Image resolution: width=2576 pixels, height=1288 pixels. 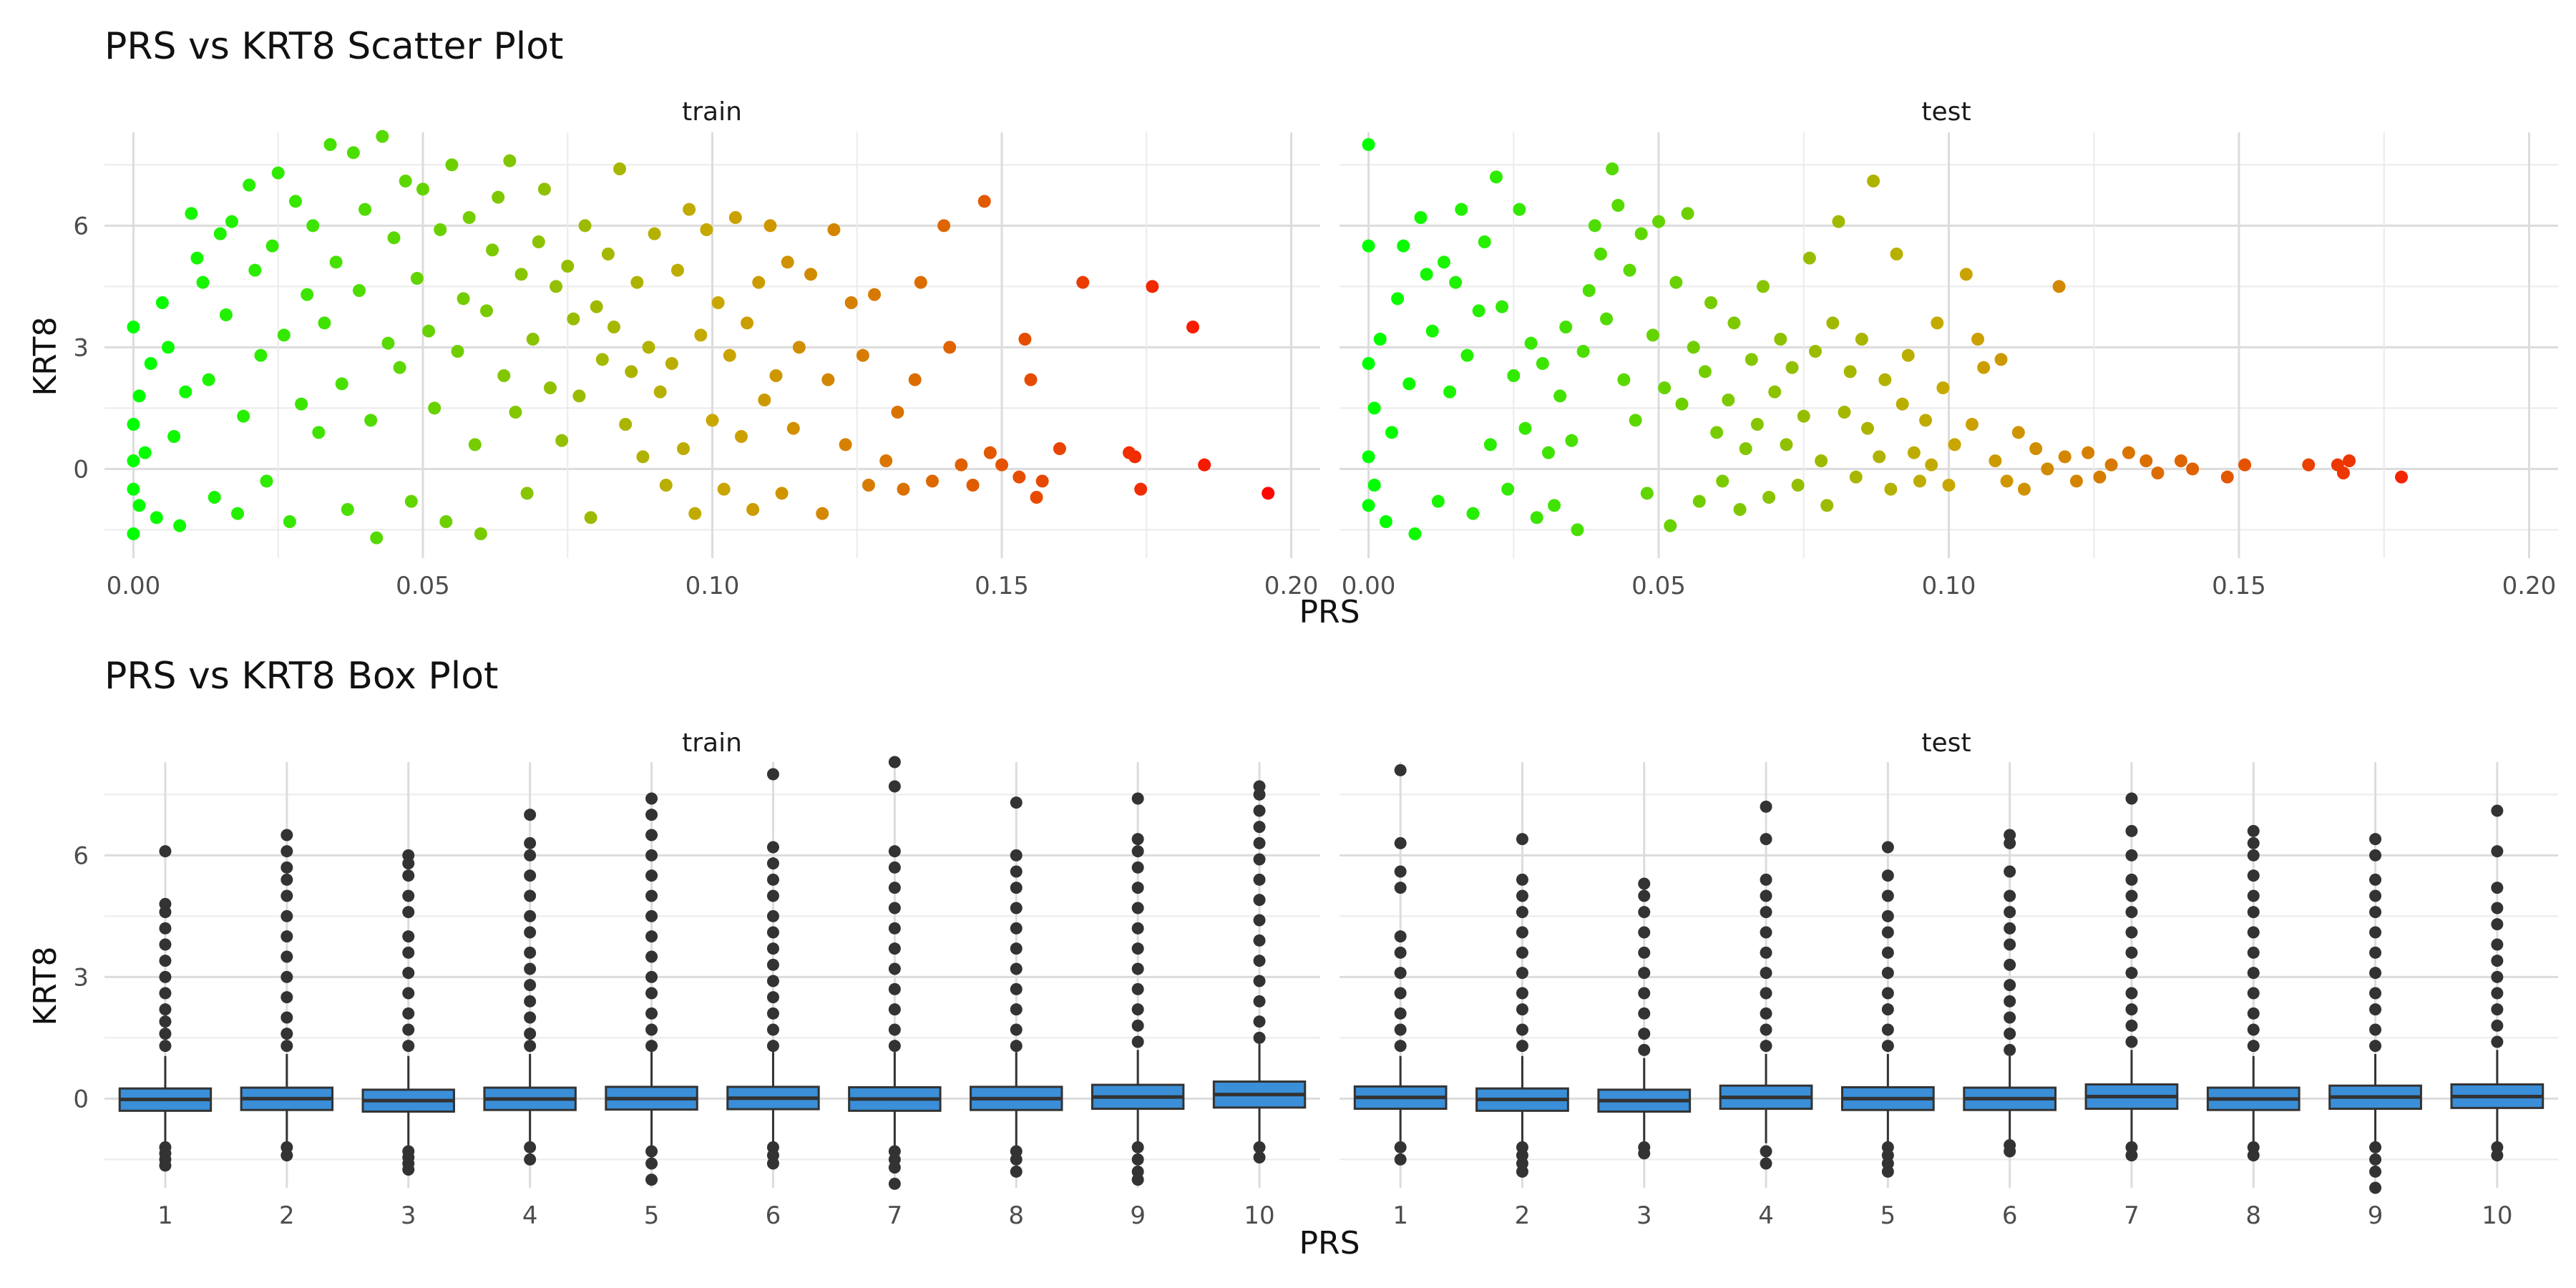 What do you see at coordinates (1259, 1215) in the screenshot?
I see `box-train-x-tick-label: 10` at bounding box center [1259, 1215].